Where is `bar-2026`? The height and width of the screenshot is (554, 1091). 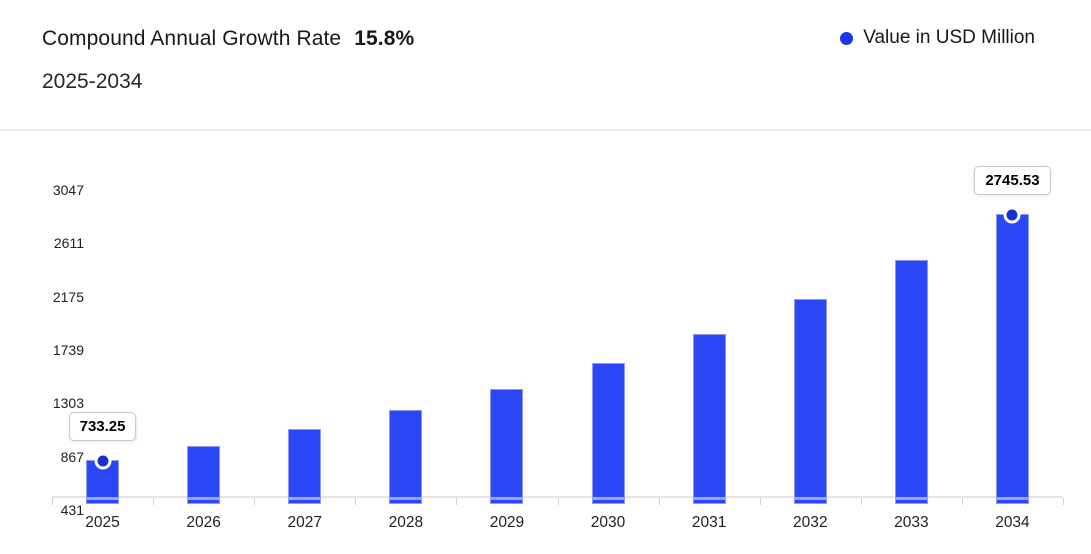
bar-2026 is located at coordinates (204, 474).